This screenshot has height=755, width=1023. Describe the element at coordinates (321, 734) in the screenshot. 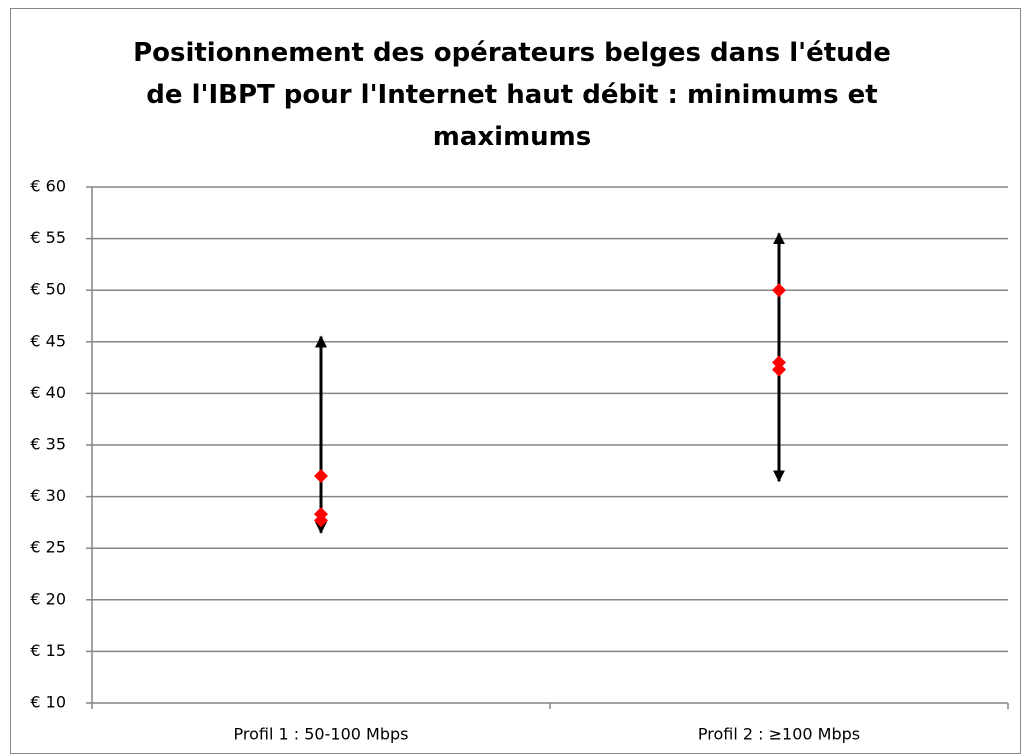

I see `x-tick-label: Profil 1 : 50-100 Mbps` at that location.